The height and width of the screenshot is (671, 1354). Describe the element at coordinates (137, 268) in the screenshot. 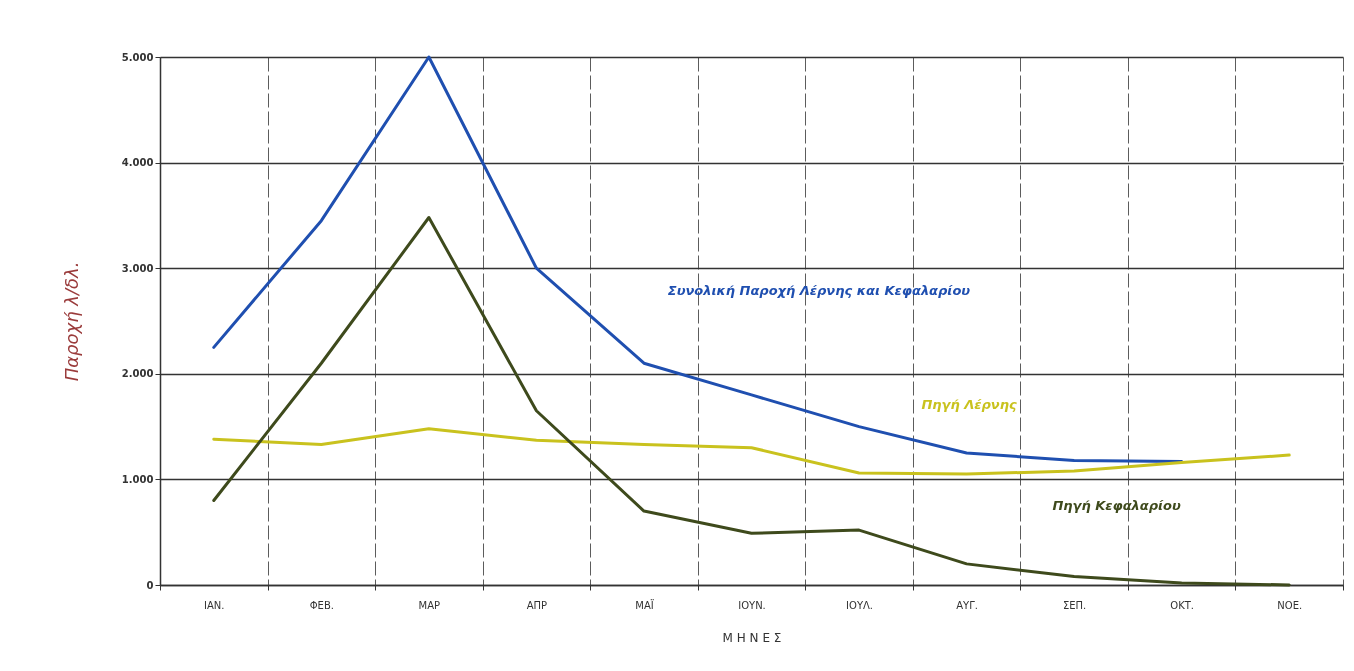

I see `y-tick-label: 3.000` at that location.